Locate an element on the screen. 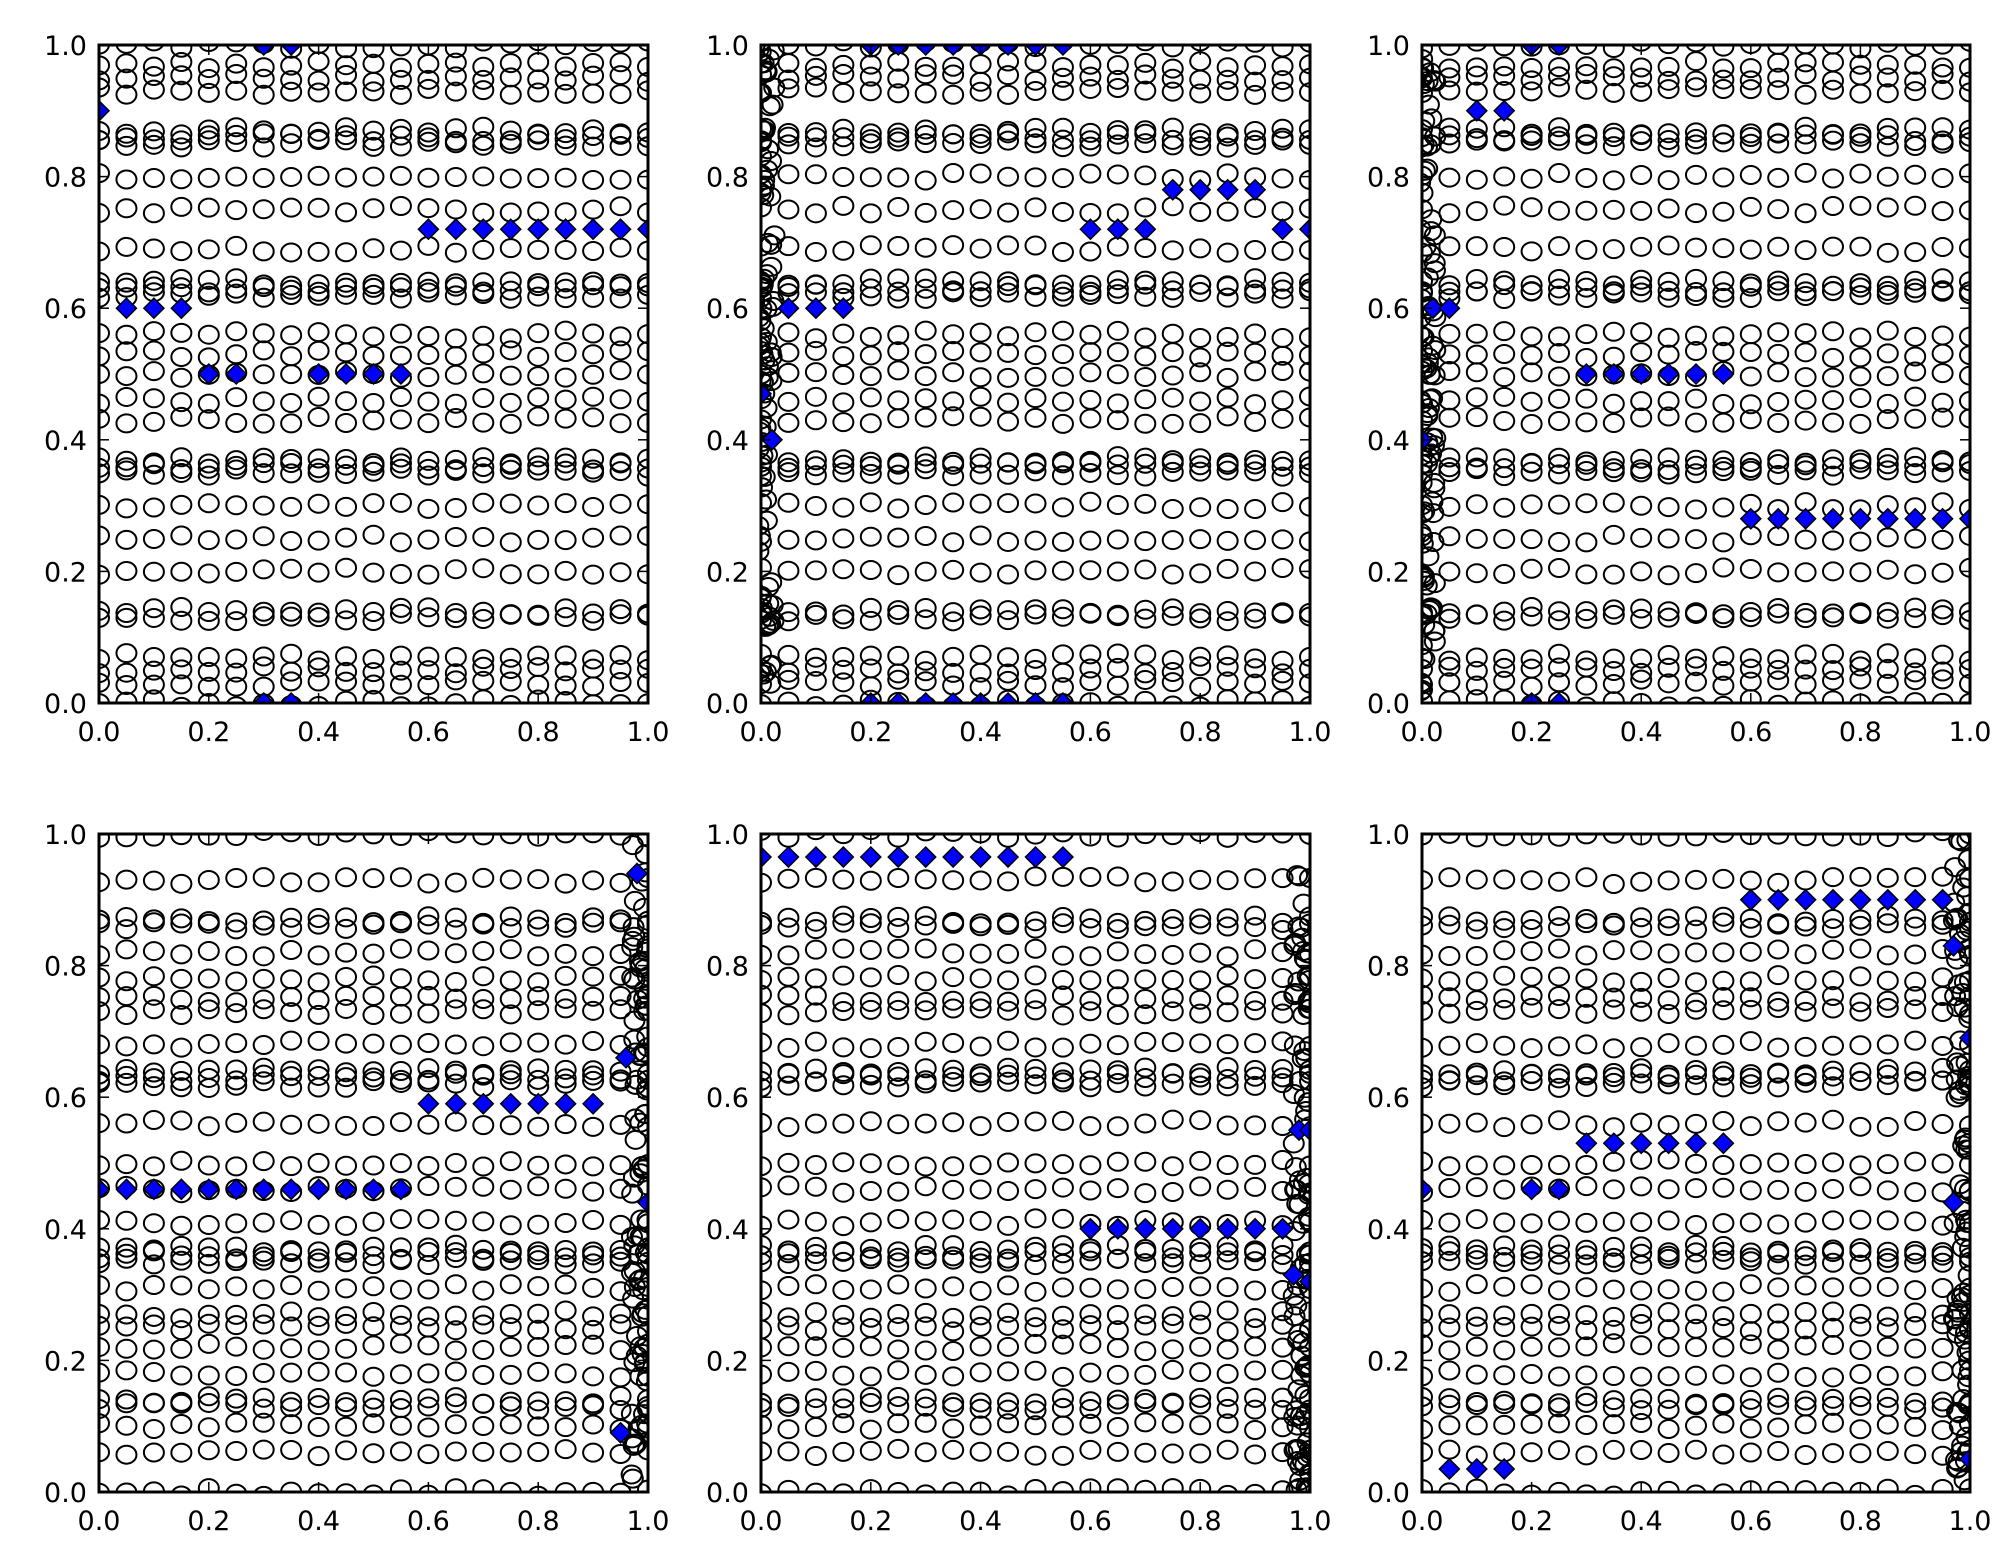  axes-frame is located at coordinates (1696, 374).